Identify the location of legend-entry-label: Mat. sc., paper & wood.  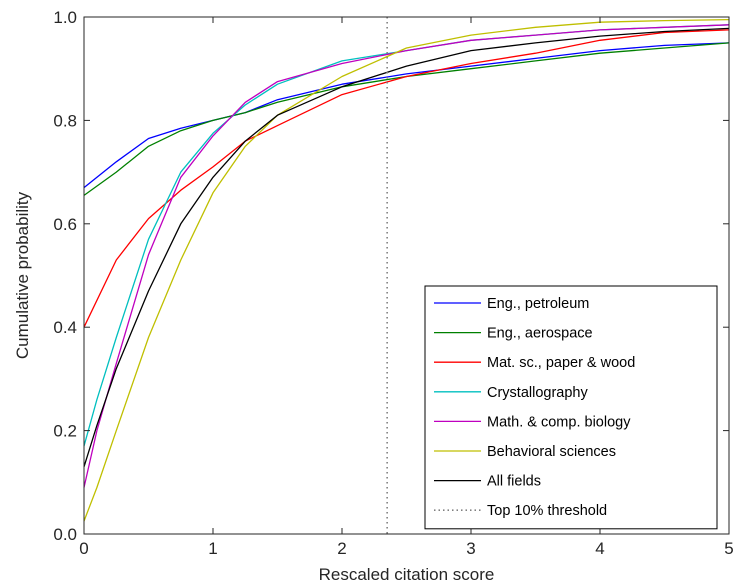
(561, 363).